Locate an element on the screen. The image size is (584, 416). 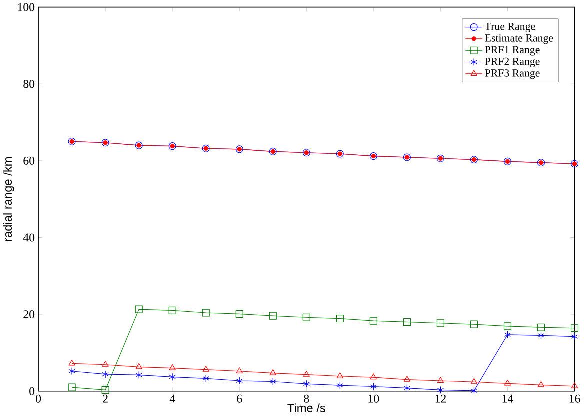
x-tick-label: 6 is located at coordinates (239, 398).